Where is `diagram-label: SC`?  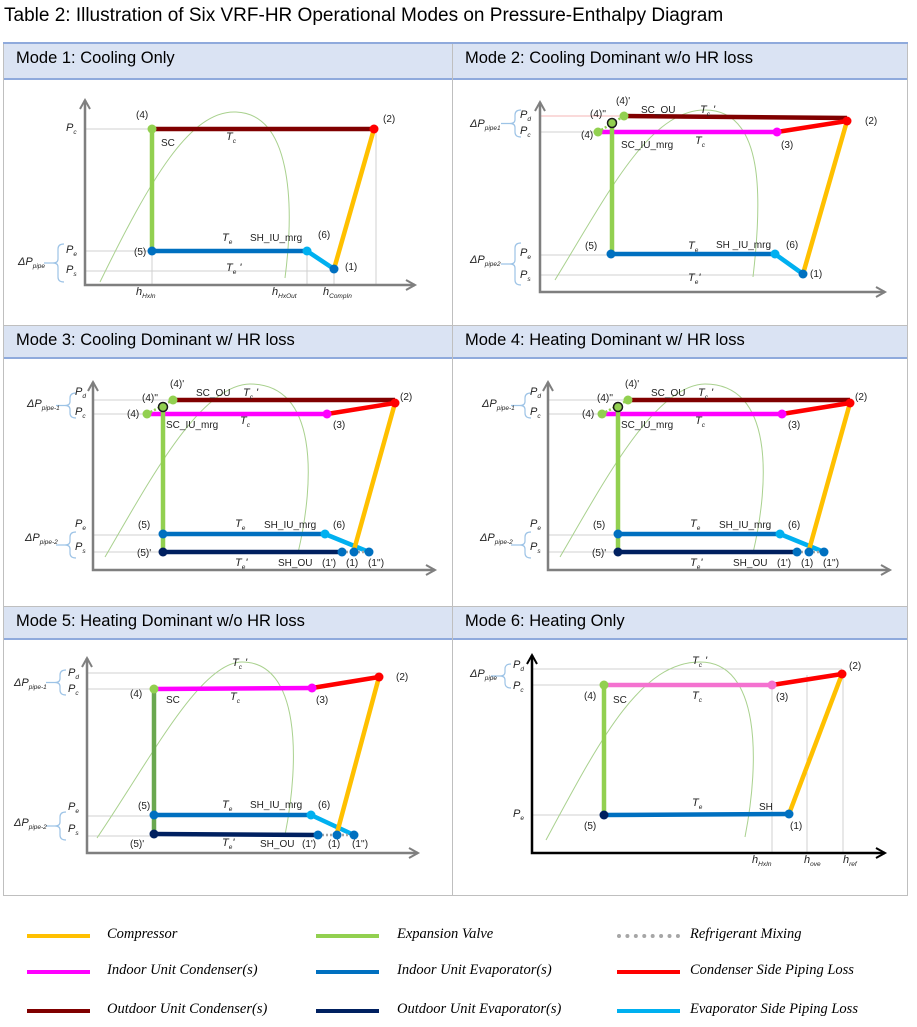
diagram-label: SC is located at coordinates (168, 143).